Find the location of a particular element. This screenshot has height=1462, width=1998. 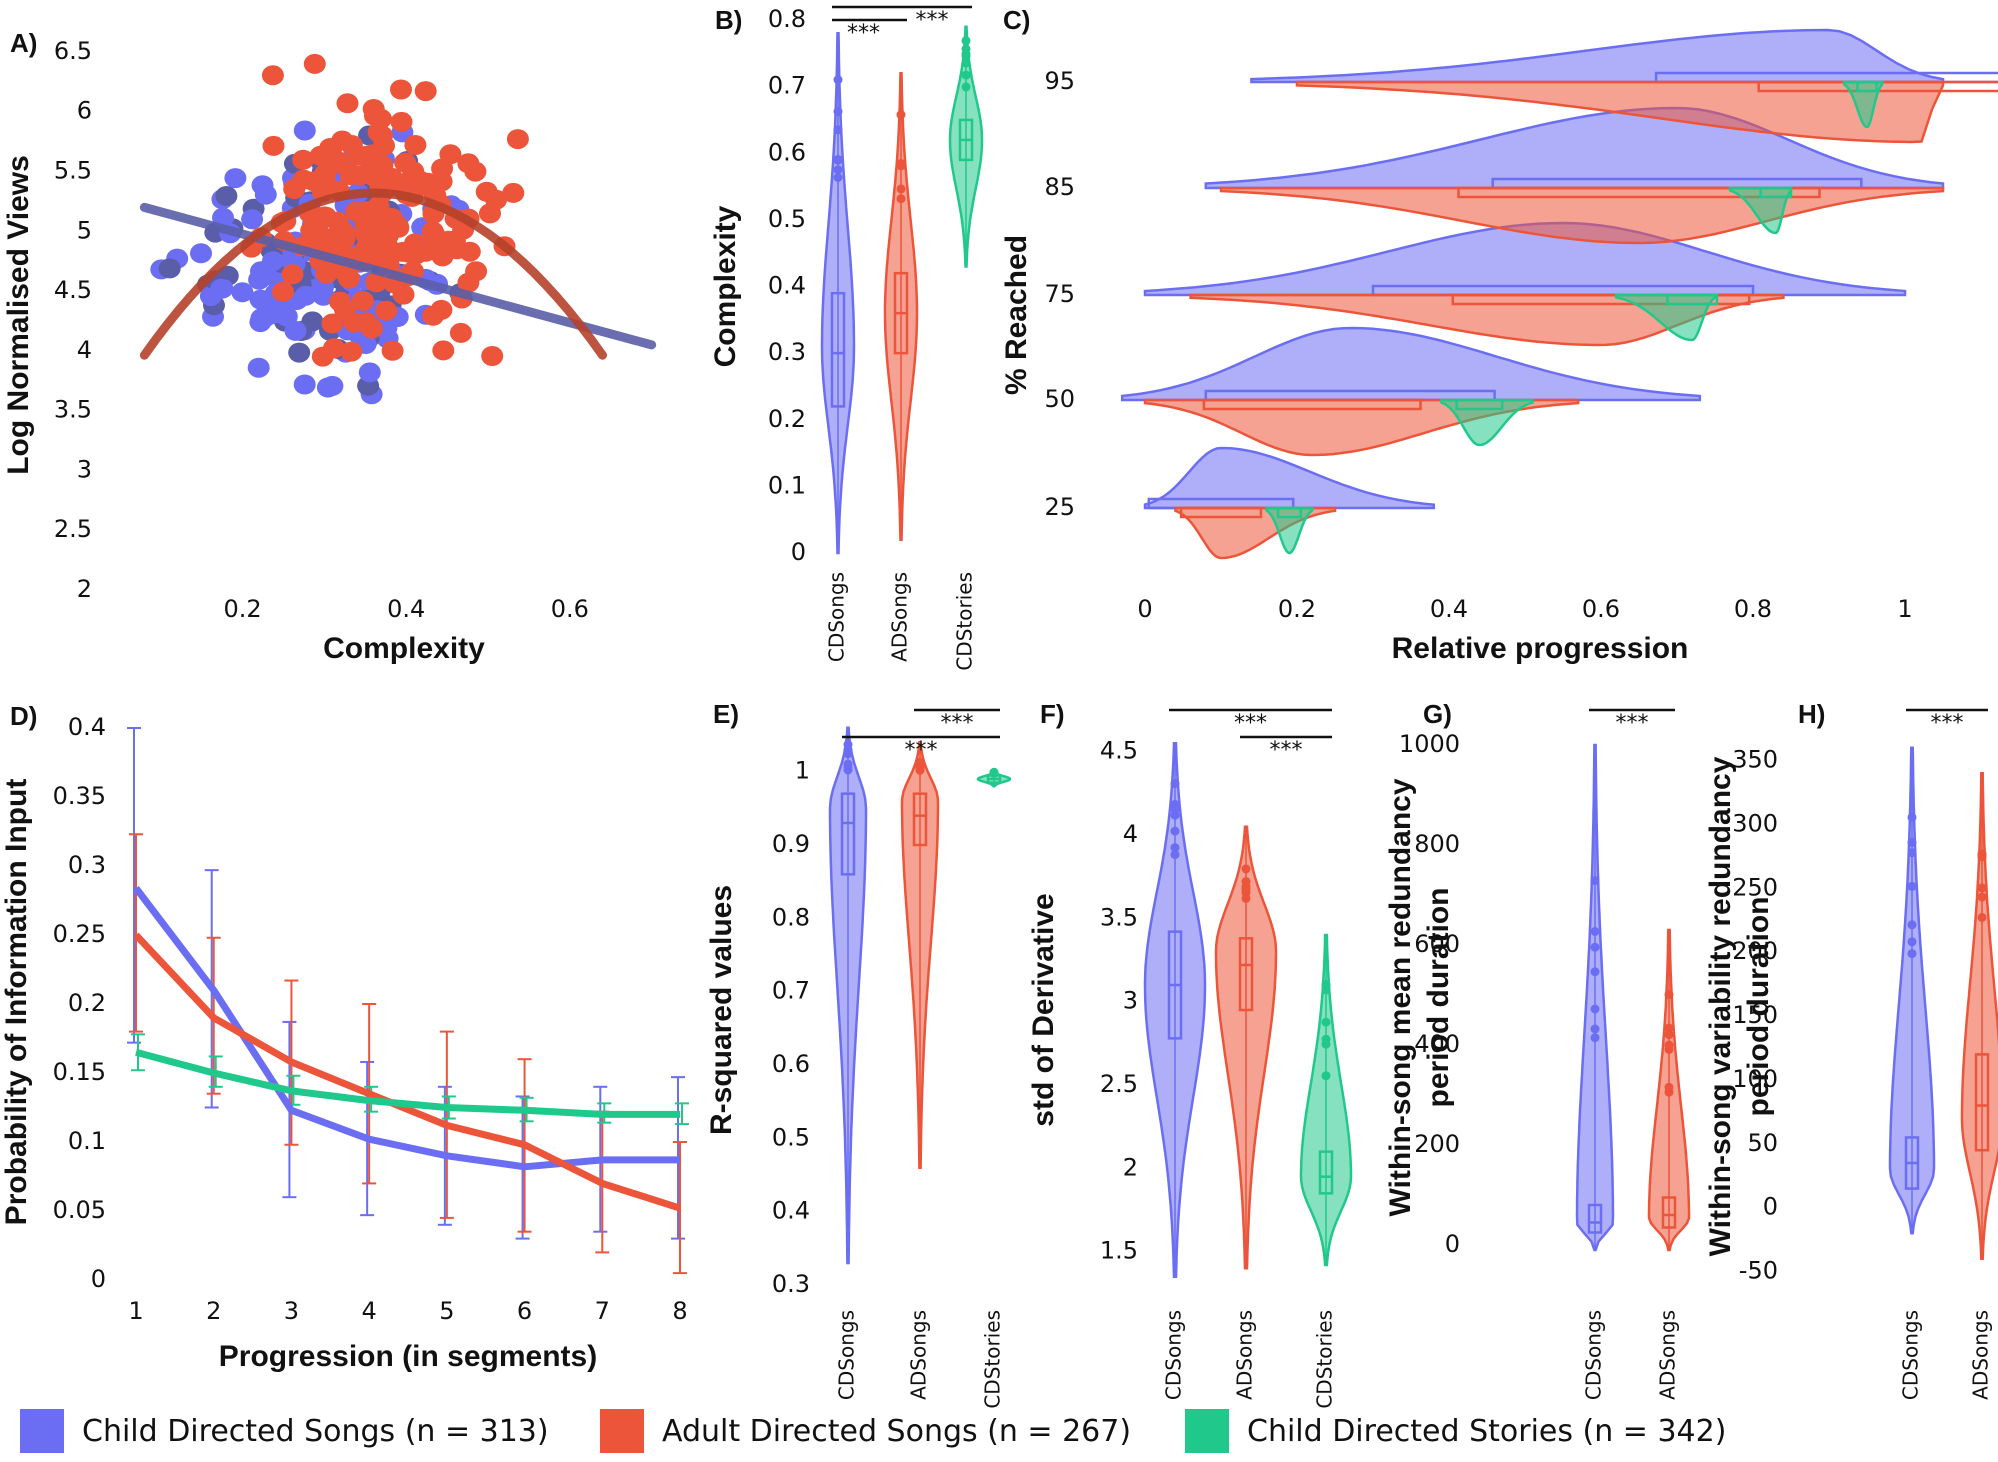

d-xtick-label-5: 6 is located at coordinates (524, 1311).